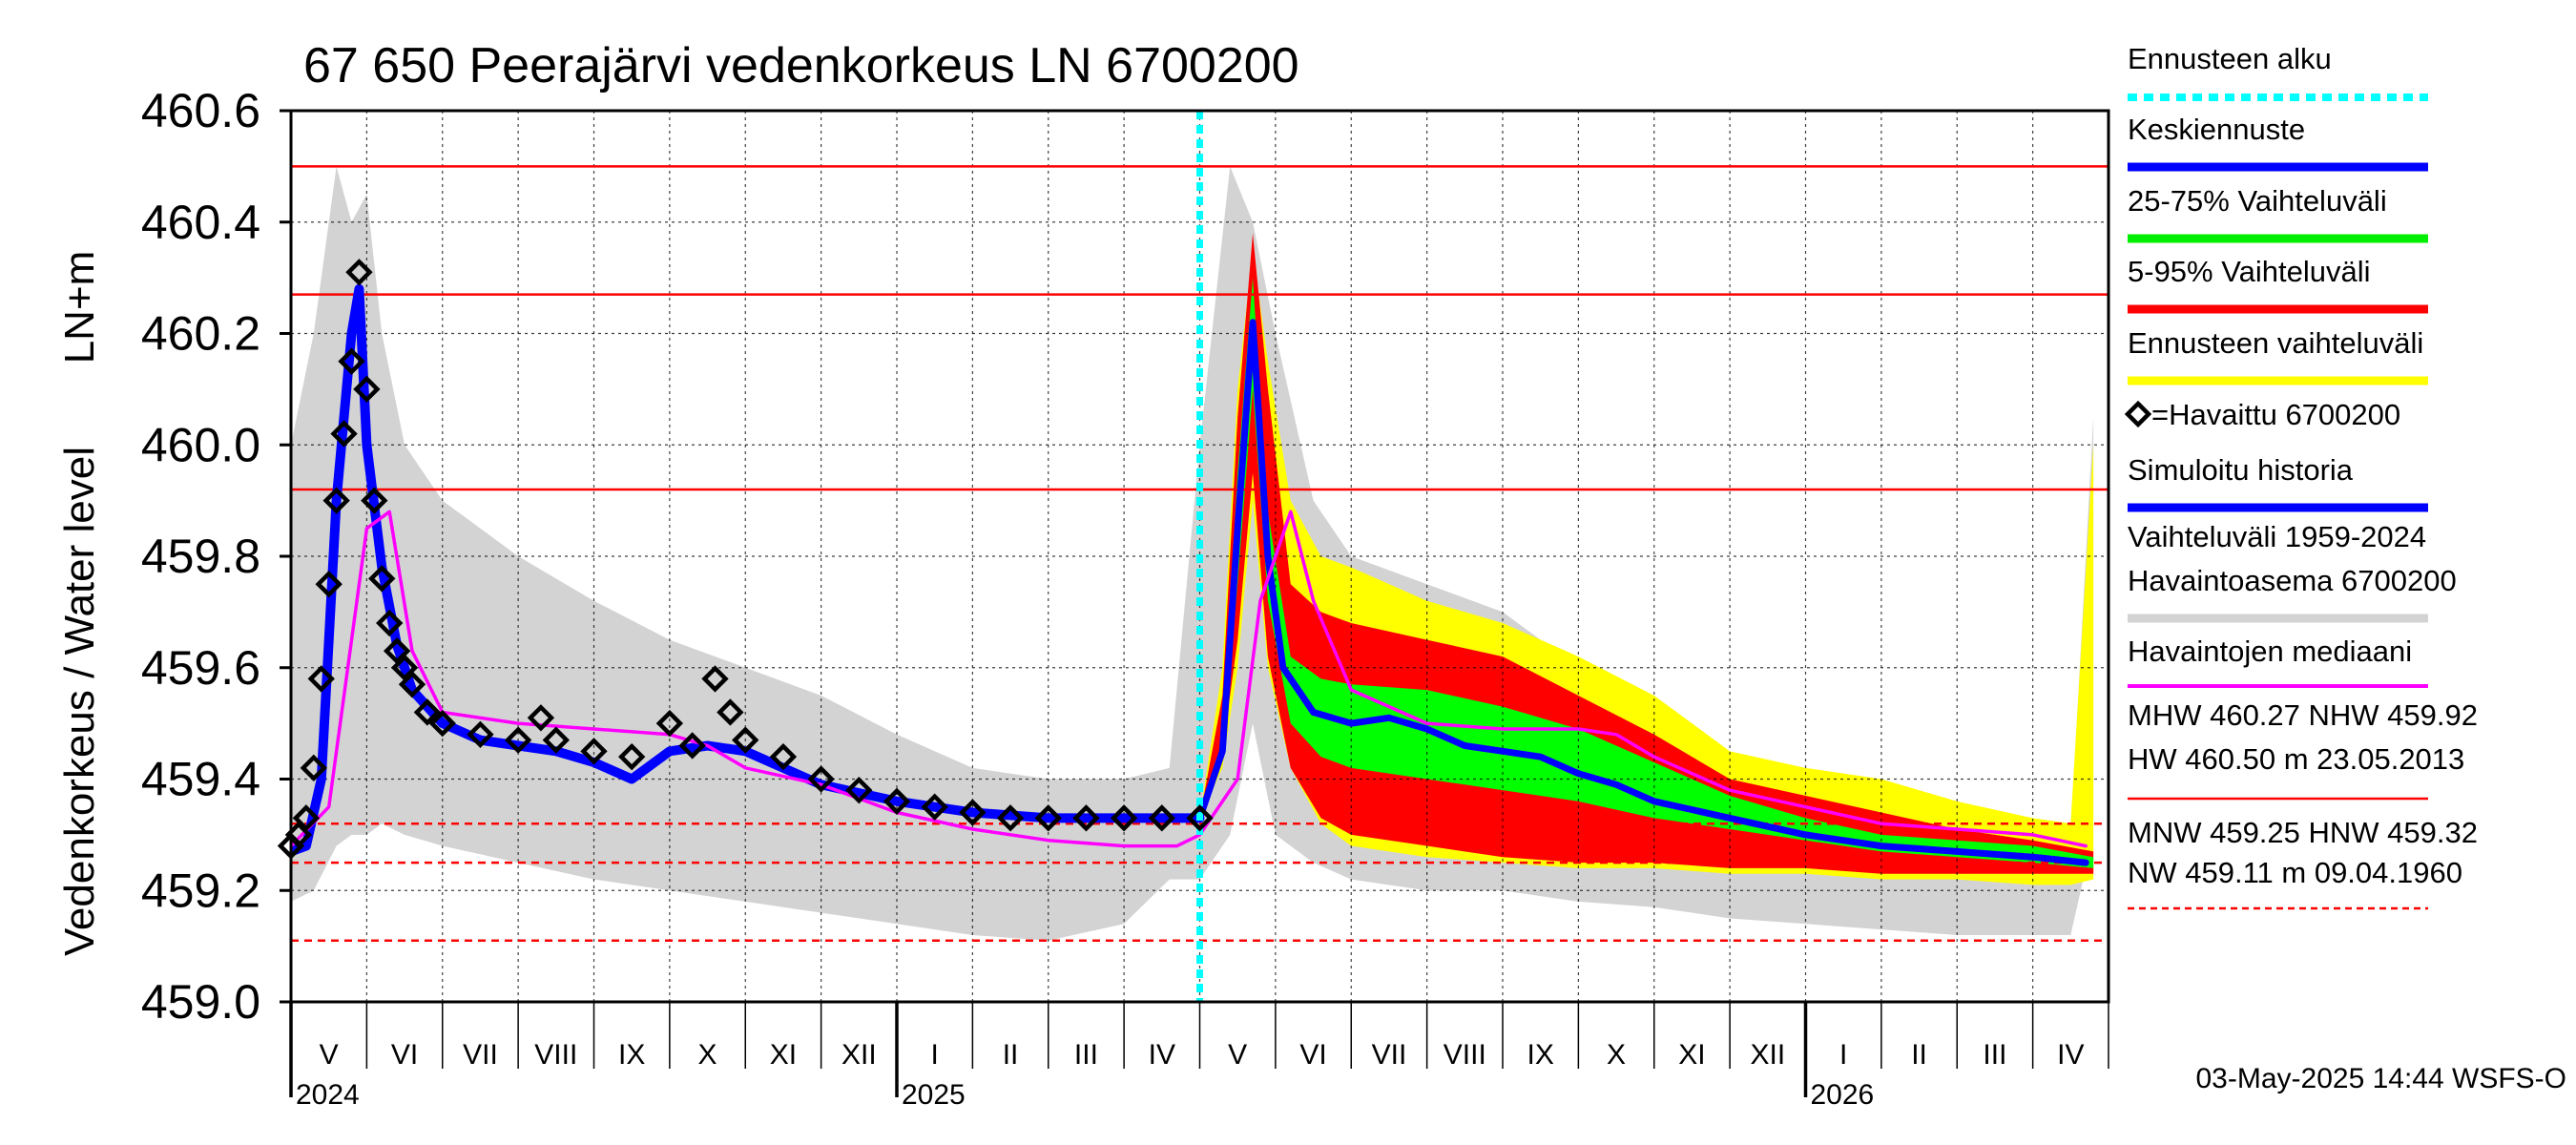  What do you see at coordinates (2303, 832) in the screenshot?
I see `legend-label-10: MNW 459.25 HNW 459.32` at bounding box center [2303, 832].